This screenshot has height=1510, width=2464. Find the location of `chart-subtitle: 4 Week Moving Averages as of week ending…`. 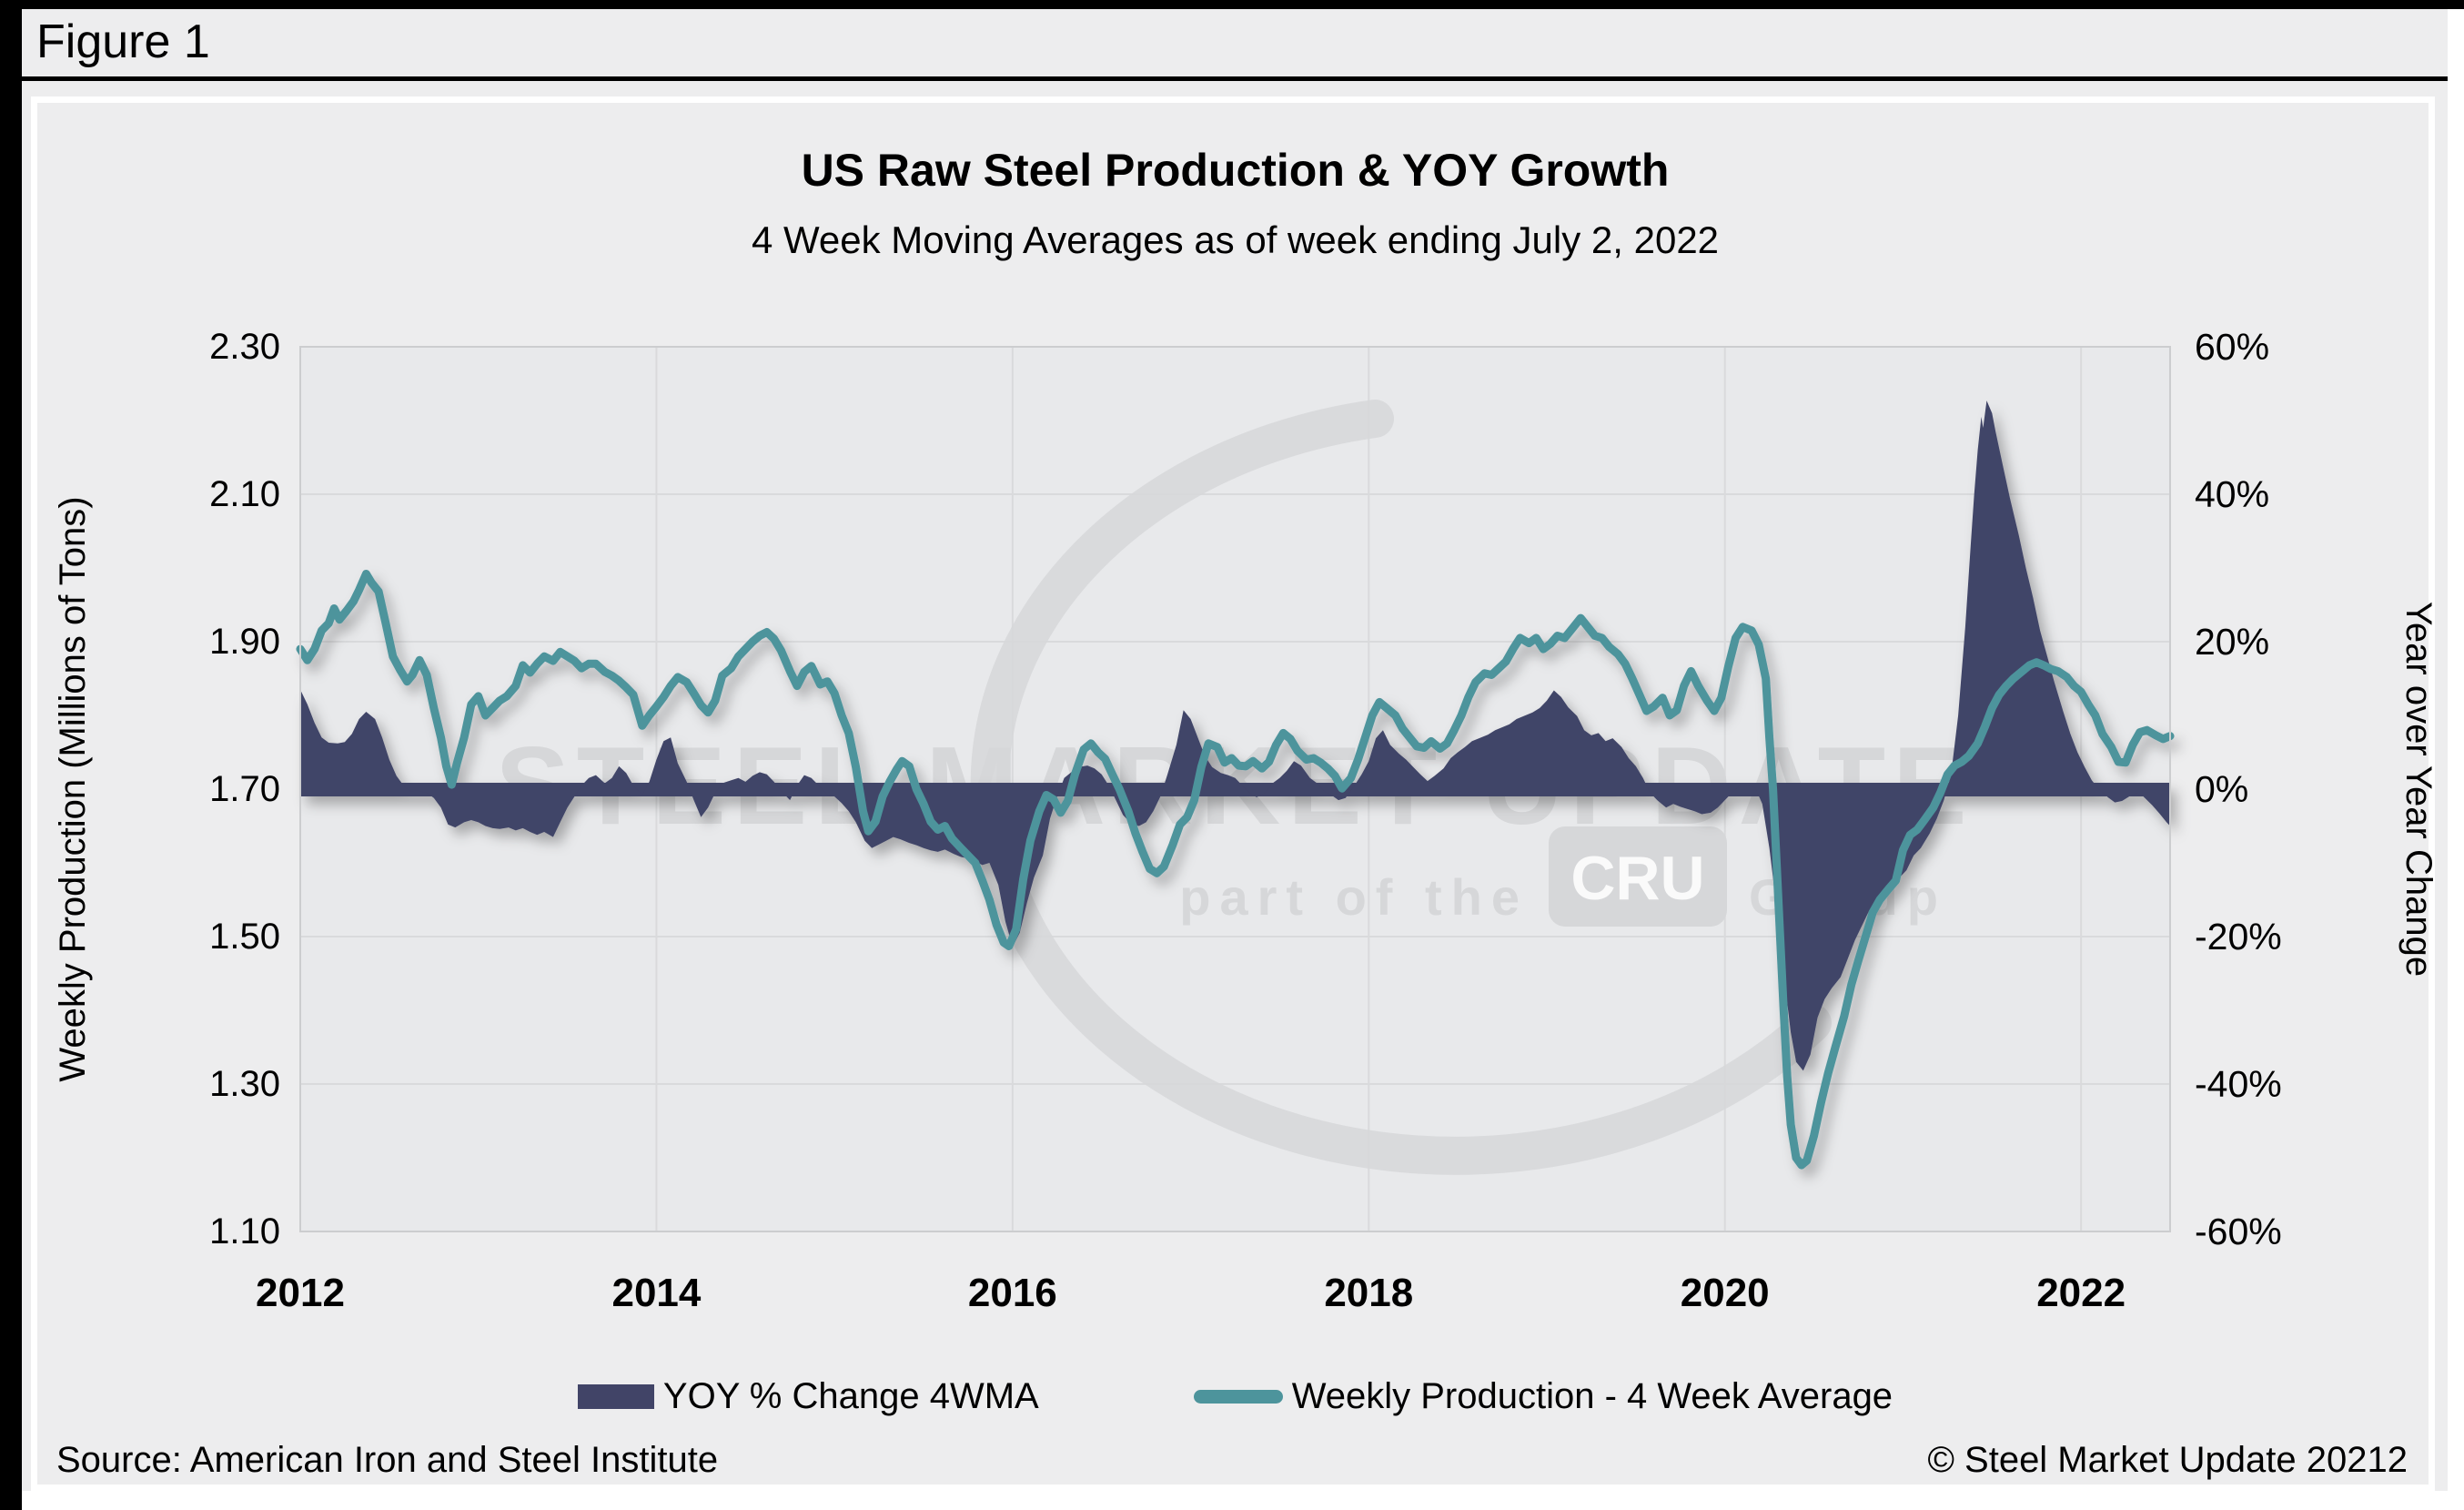

chart-subtitle: 4 Week Moving Averages as of week ending… is located at coordinates (1235, 239).